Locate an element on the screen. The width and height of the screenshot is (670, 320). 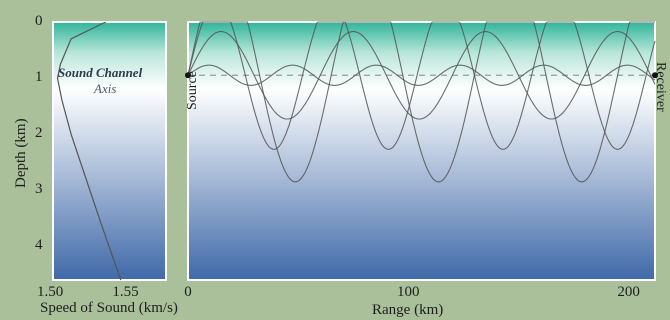
depth-tick-label: 0 is located at coordinates (39, 21).